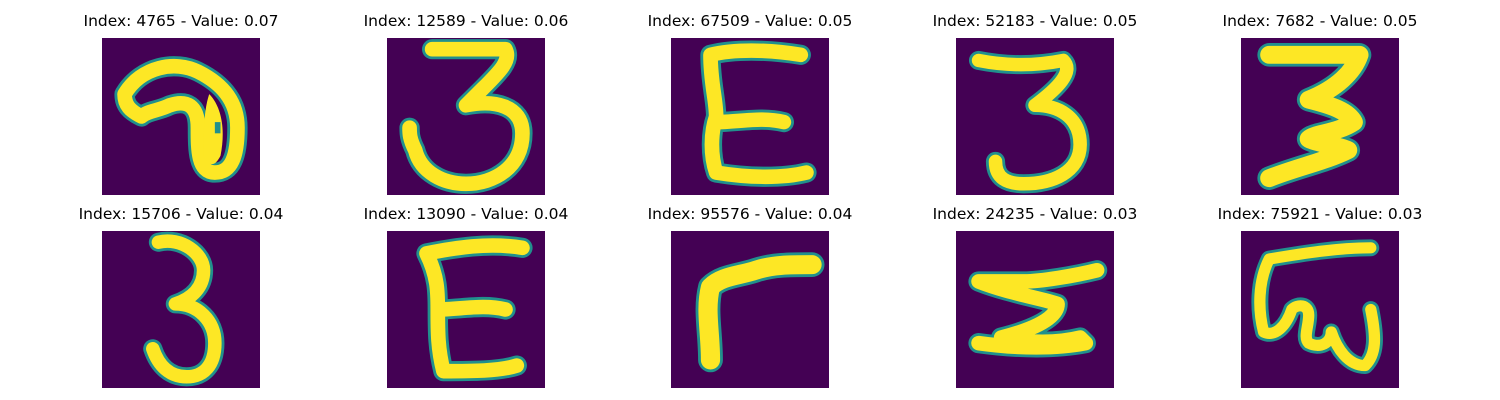 The height and width of the screenshot is (400, 1500). What do you see at coordinates (466, 21) in the screenshot?
I see `panel-title: Index: 12589 - Value: 0.06` at bounding box center [466, 21].